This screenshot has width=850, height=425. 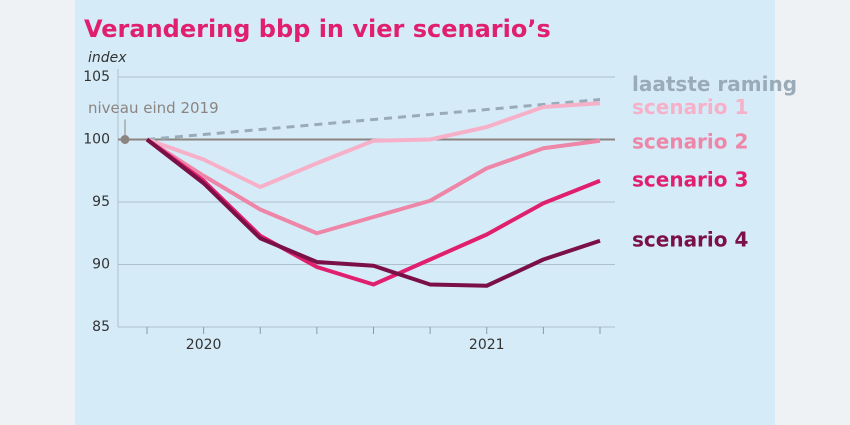 I want to click on legend-label: scenario 4, so click(x=690, y=239).